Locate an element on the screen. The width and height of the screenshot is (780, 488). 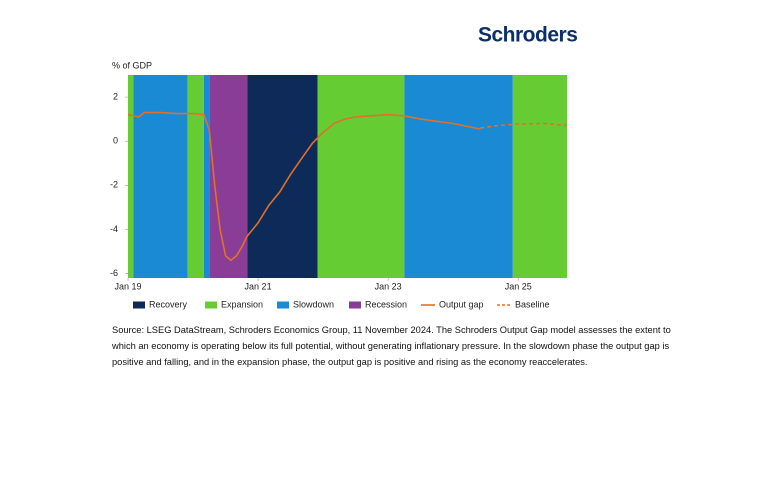
legend-label: Slowdown is located at coordinates (313, 304).